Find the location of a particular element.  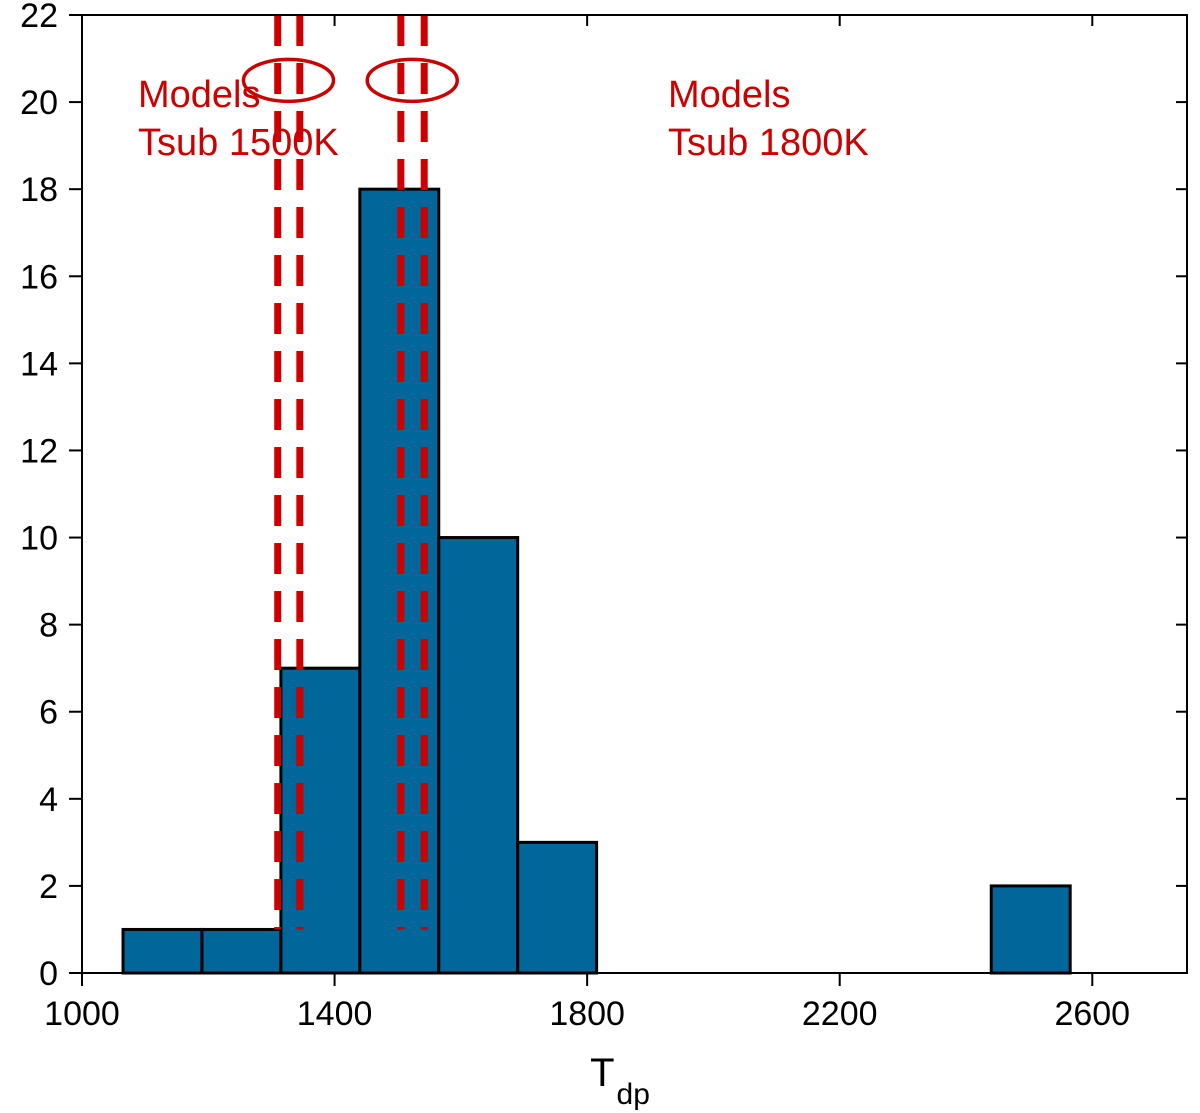

y-tick-label-10: 20 is located at coordinates (39, 103).